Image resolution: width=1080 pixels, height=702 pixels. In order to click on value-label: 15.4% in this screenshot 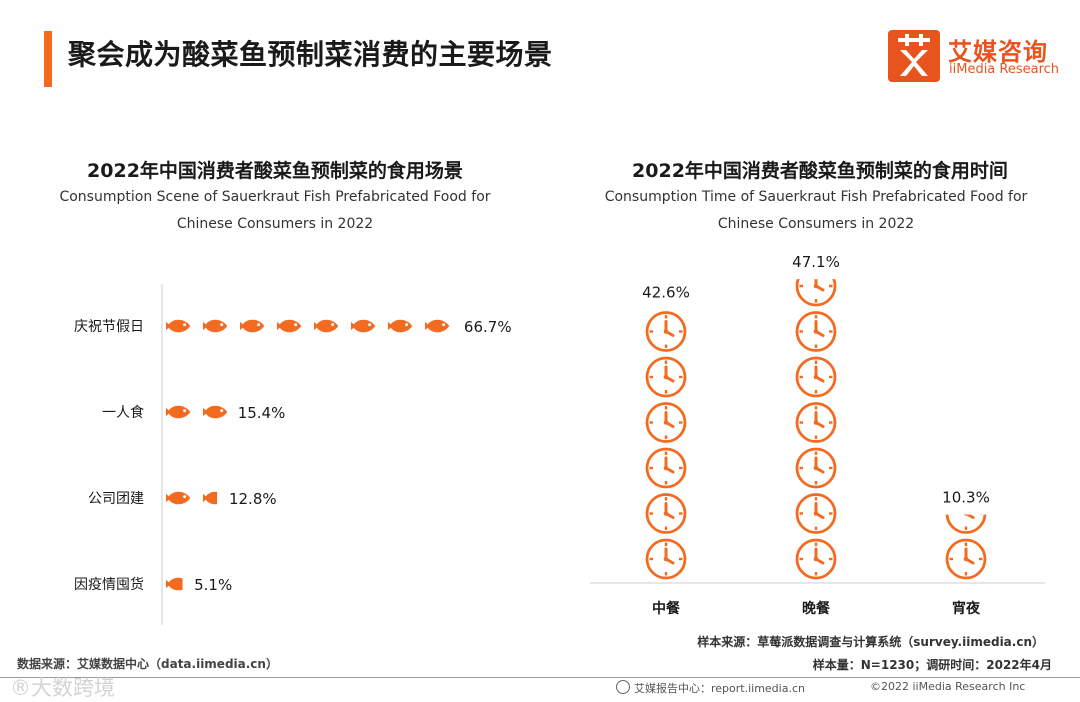, I will do `click(262, 413)`.